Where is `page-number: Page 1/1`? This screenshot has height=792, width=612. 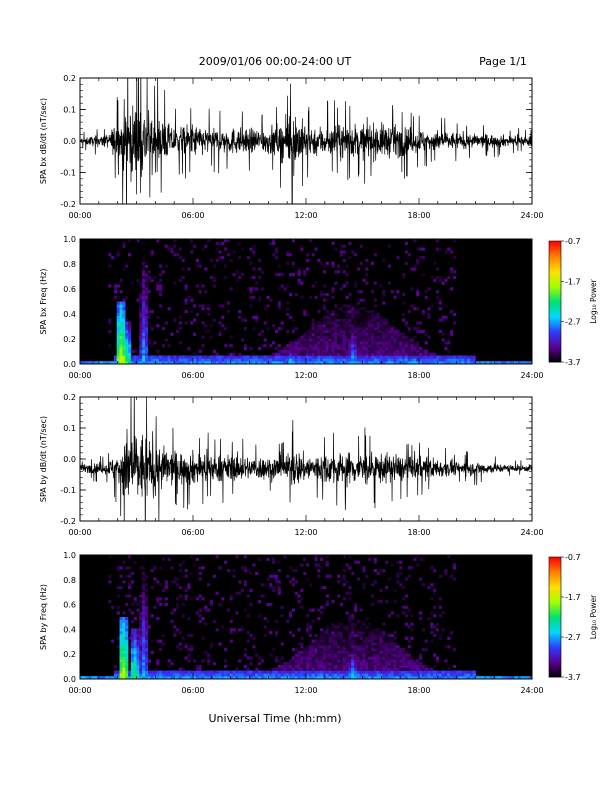 page-number: Page 1/1 is located at coordinates (503, 61).